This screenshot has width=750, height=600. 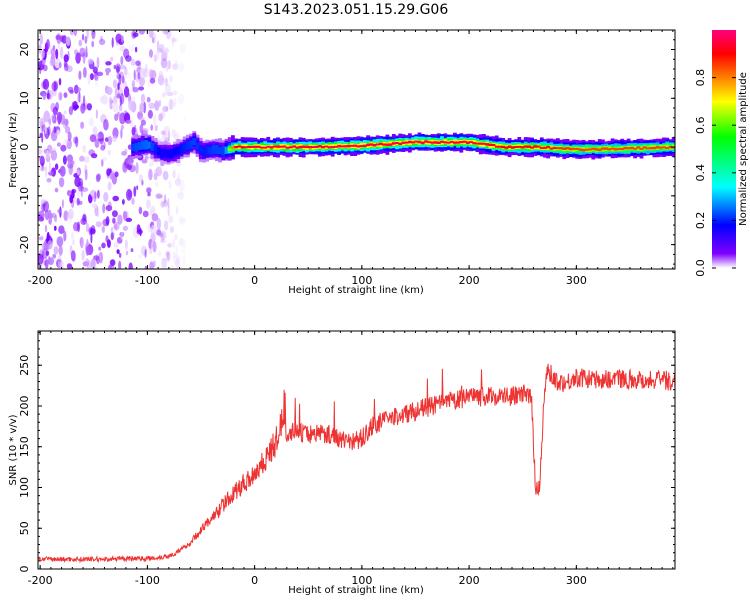 What do you see at coordinates (356, 290) in the screenshot?
I see `spectrogram-xlabel: Height of straight line (km)` at bounding box center [356, 290].